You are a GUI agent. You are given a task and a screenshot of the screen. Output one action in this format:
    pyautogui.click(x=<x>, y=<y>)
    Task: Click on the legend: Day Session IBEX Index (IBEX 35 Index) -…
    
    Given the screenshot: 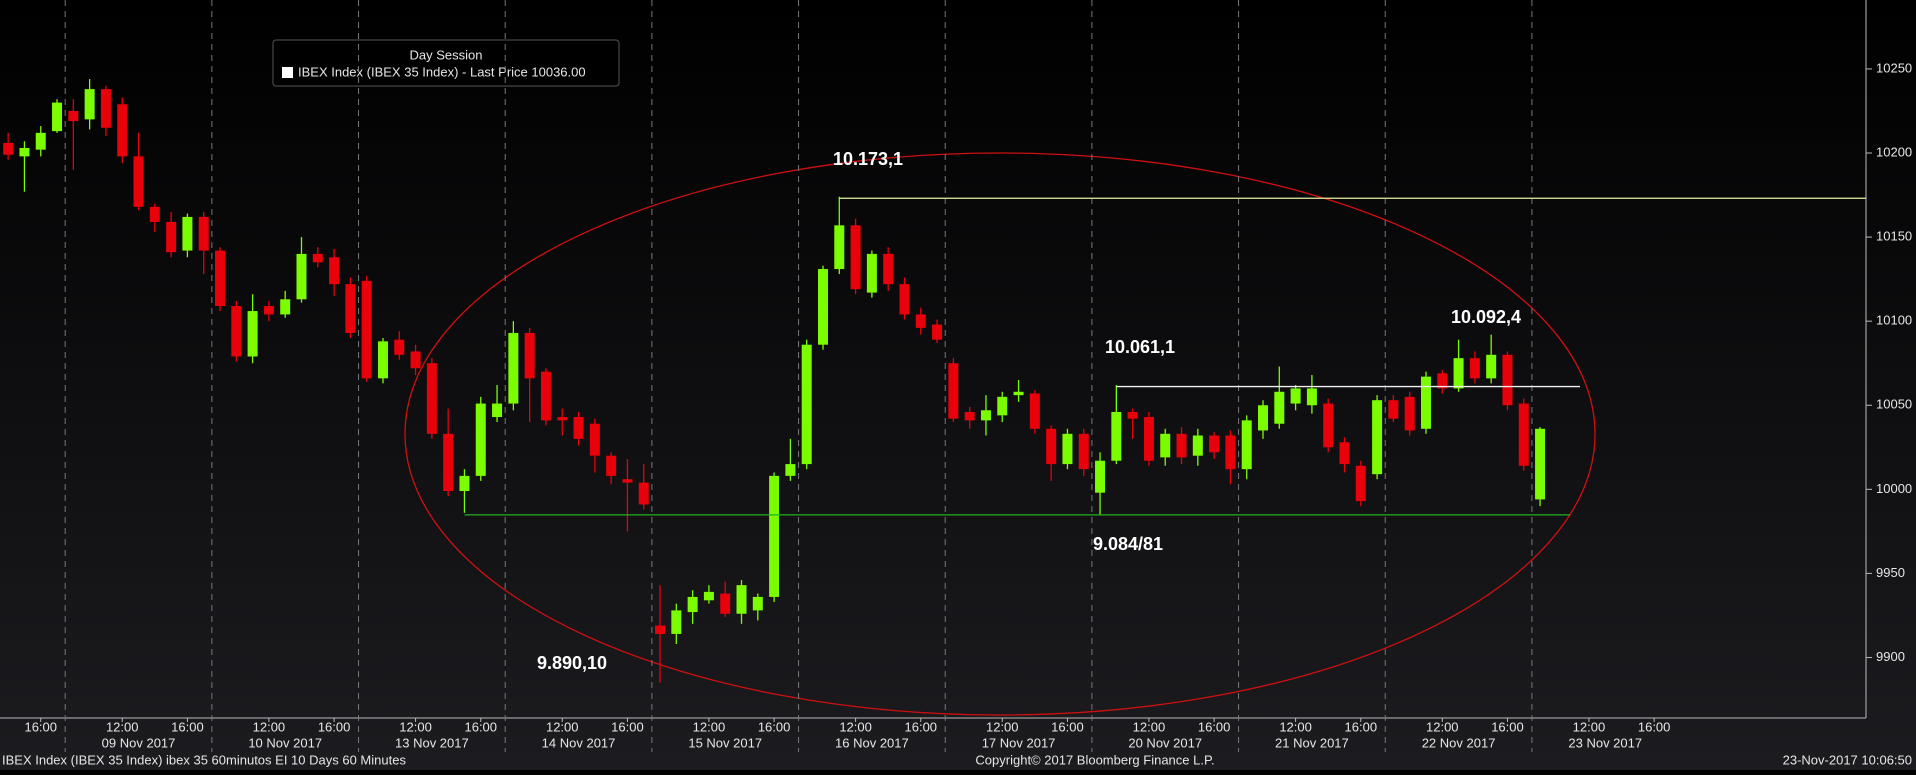 What is the action you would take?
    pyautogui.click(x=446, y=63)
    